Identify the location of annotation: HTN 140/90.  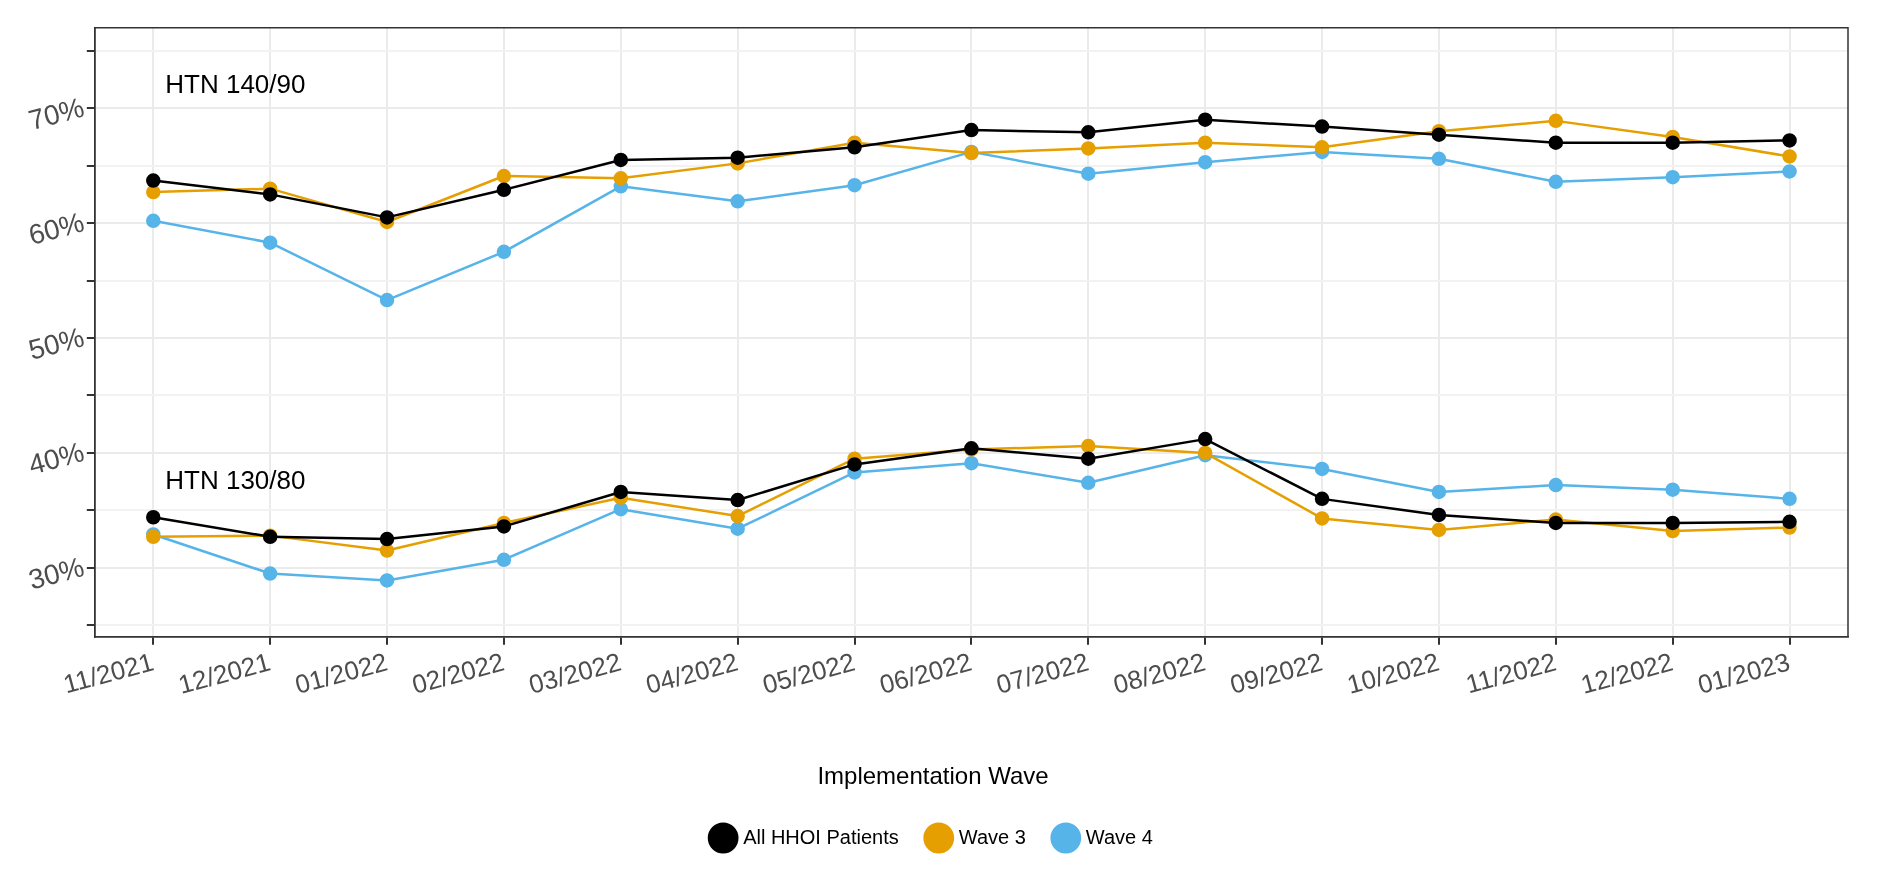
(235, 83).